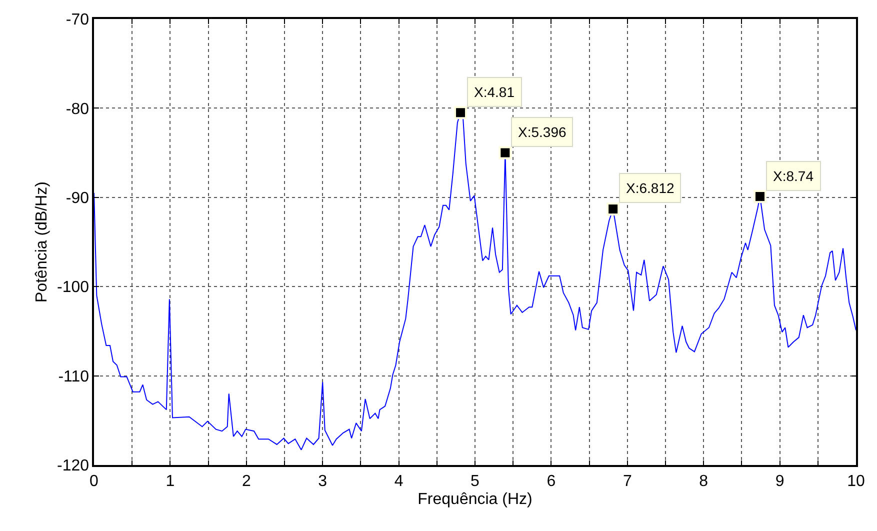  What do you see at coordinates (551, 481) in the screenshot?
I see `x-tick-label: 6` at bounding box center [551, 481].